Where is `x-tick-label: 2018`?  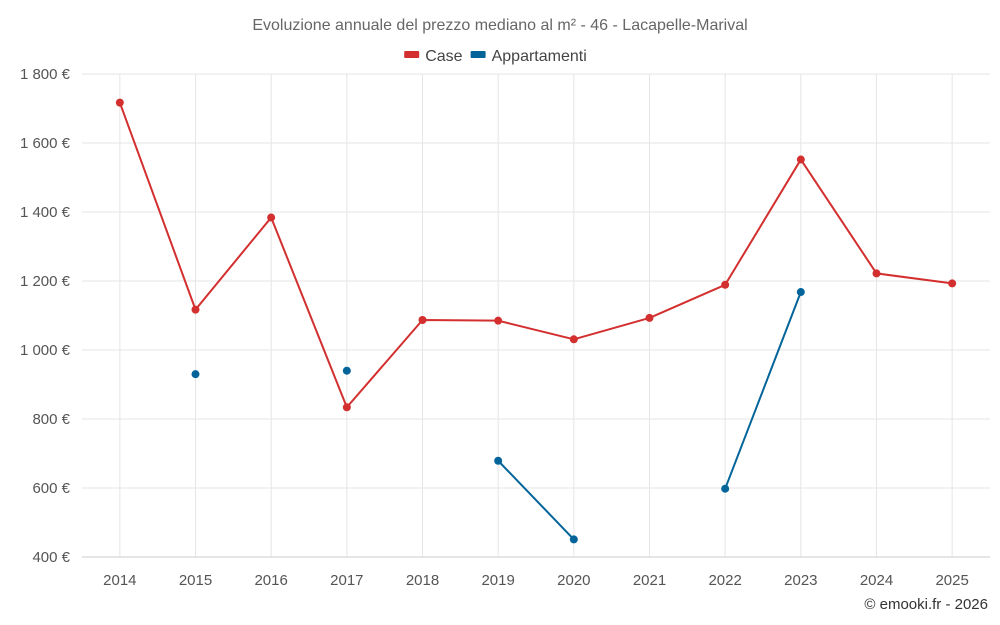 x-tick-label: 2018 is located at coordinates (422, 580).